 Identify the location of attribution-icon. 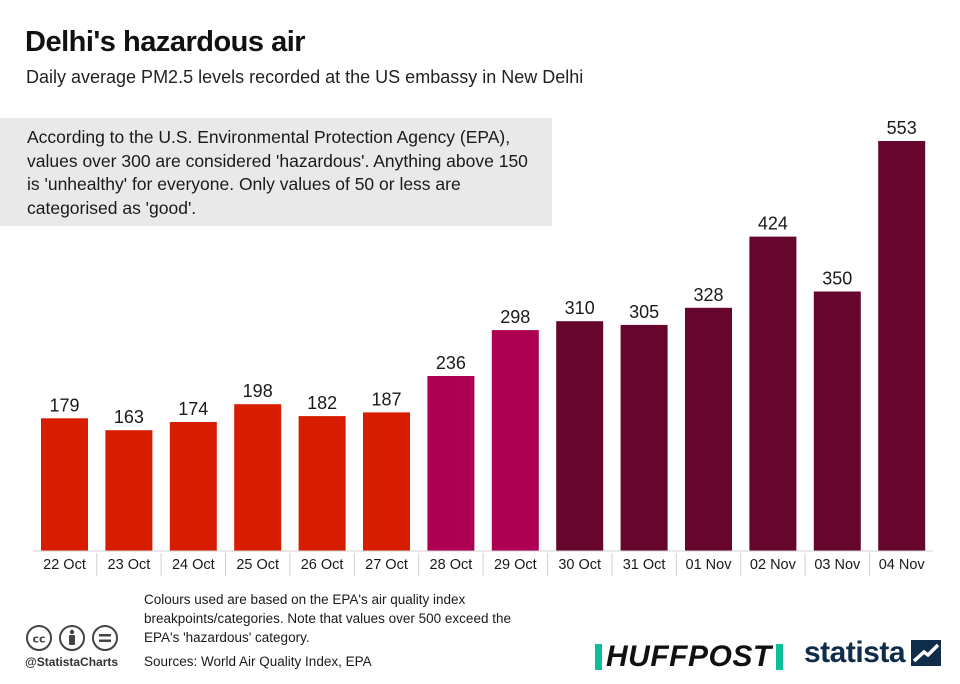
(72, 638).